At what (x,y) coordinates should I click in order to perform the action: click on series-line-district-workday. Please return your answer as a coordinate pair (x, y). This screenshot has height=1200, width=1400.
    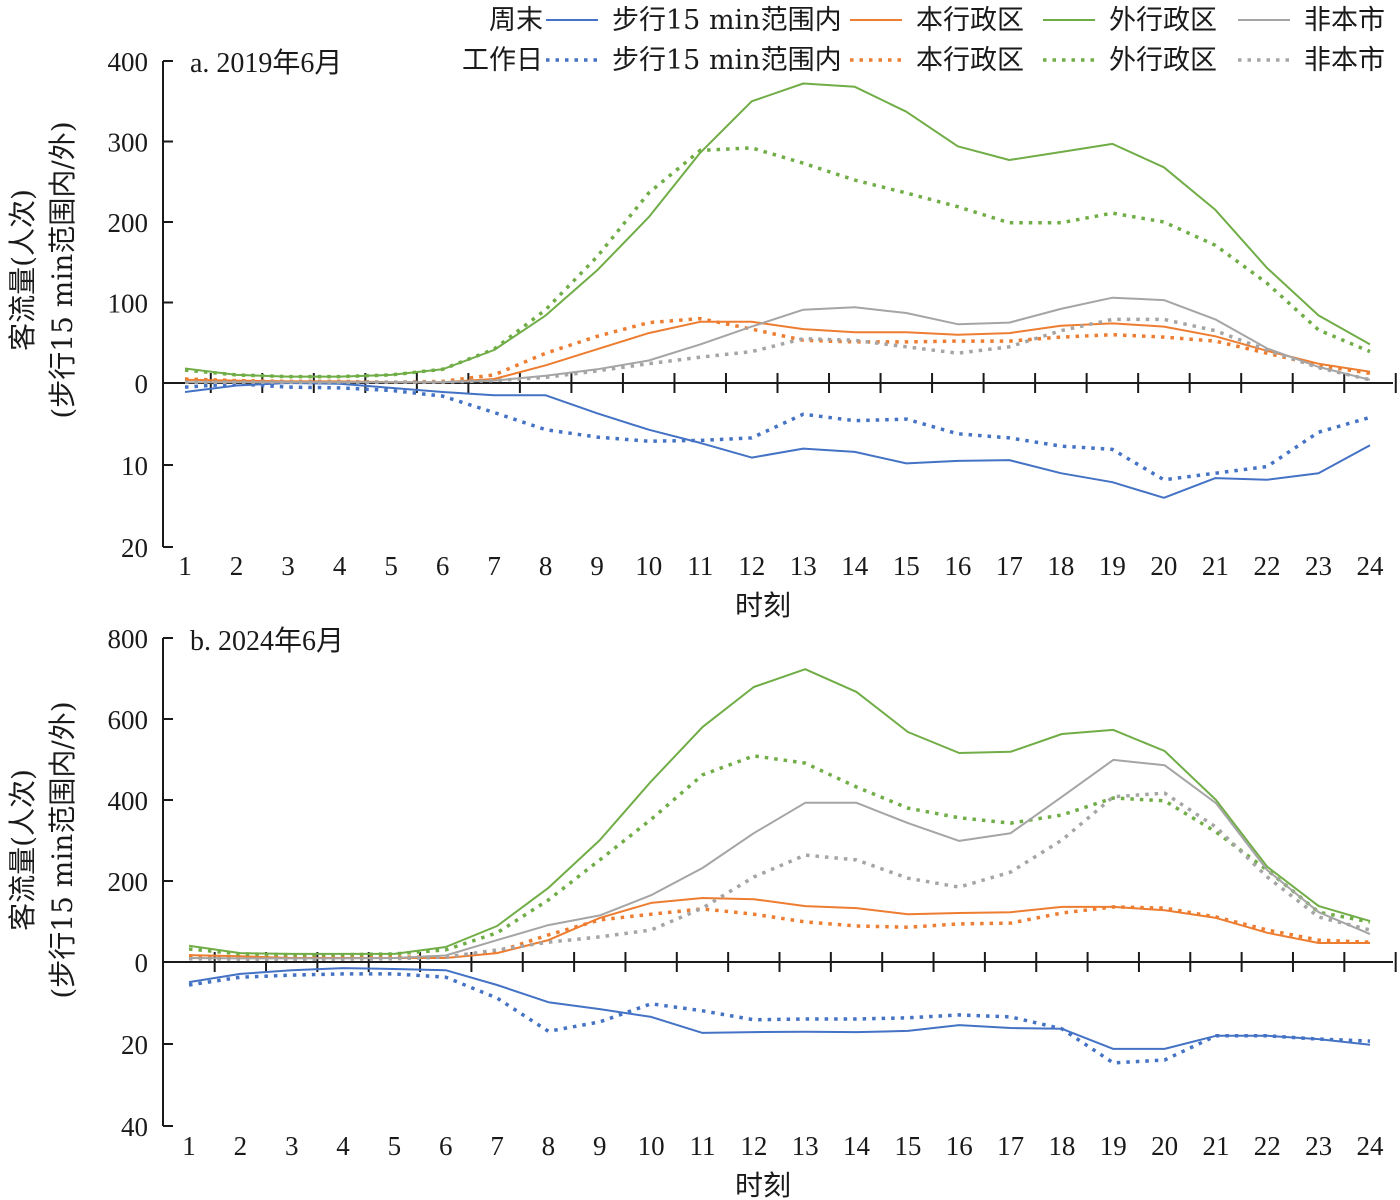
    Looking at the image, I should click on (777, 350).